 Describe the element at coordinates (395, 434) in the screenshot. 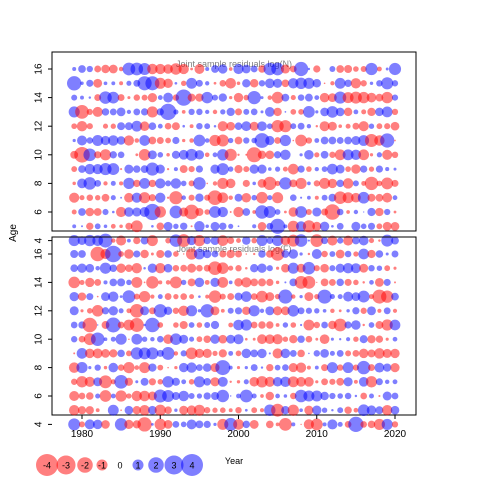

I see `x-tick-label: 2020` at that location.